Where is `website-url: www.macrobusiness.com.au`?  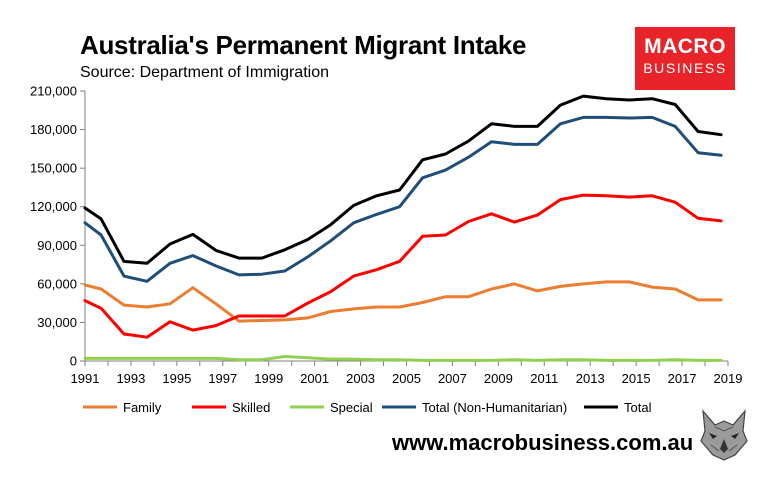 website-url: www.macrobusiness.com.au is located at coordinates (543, 442).